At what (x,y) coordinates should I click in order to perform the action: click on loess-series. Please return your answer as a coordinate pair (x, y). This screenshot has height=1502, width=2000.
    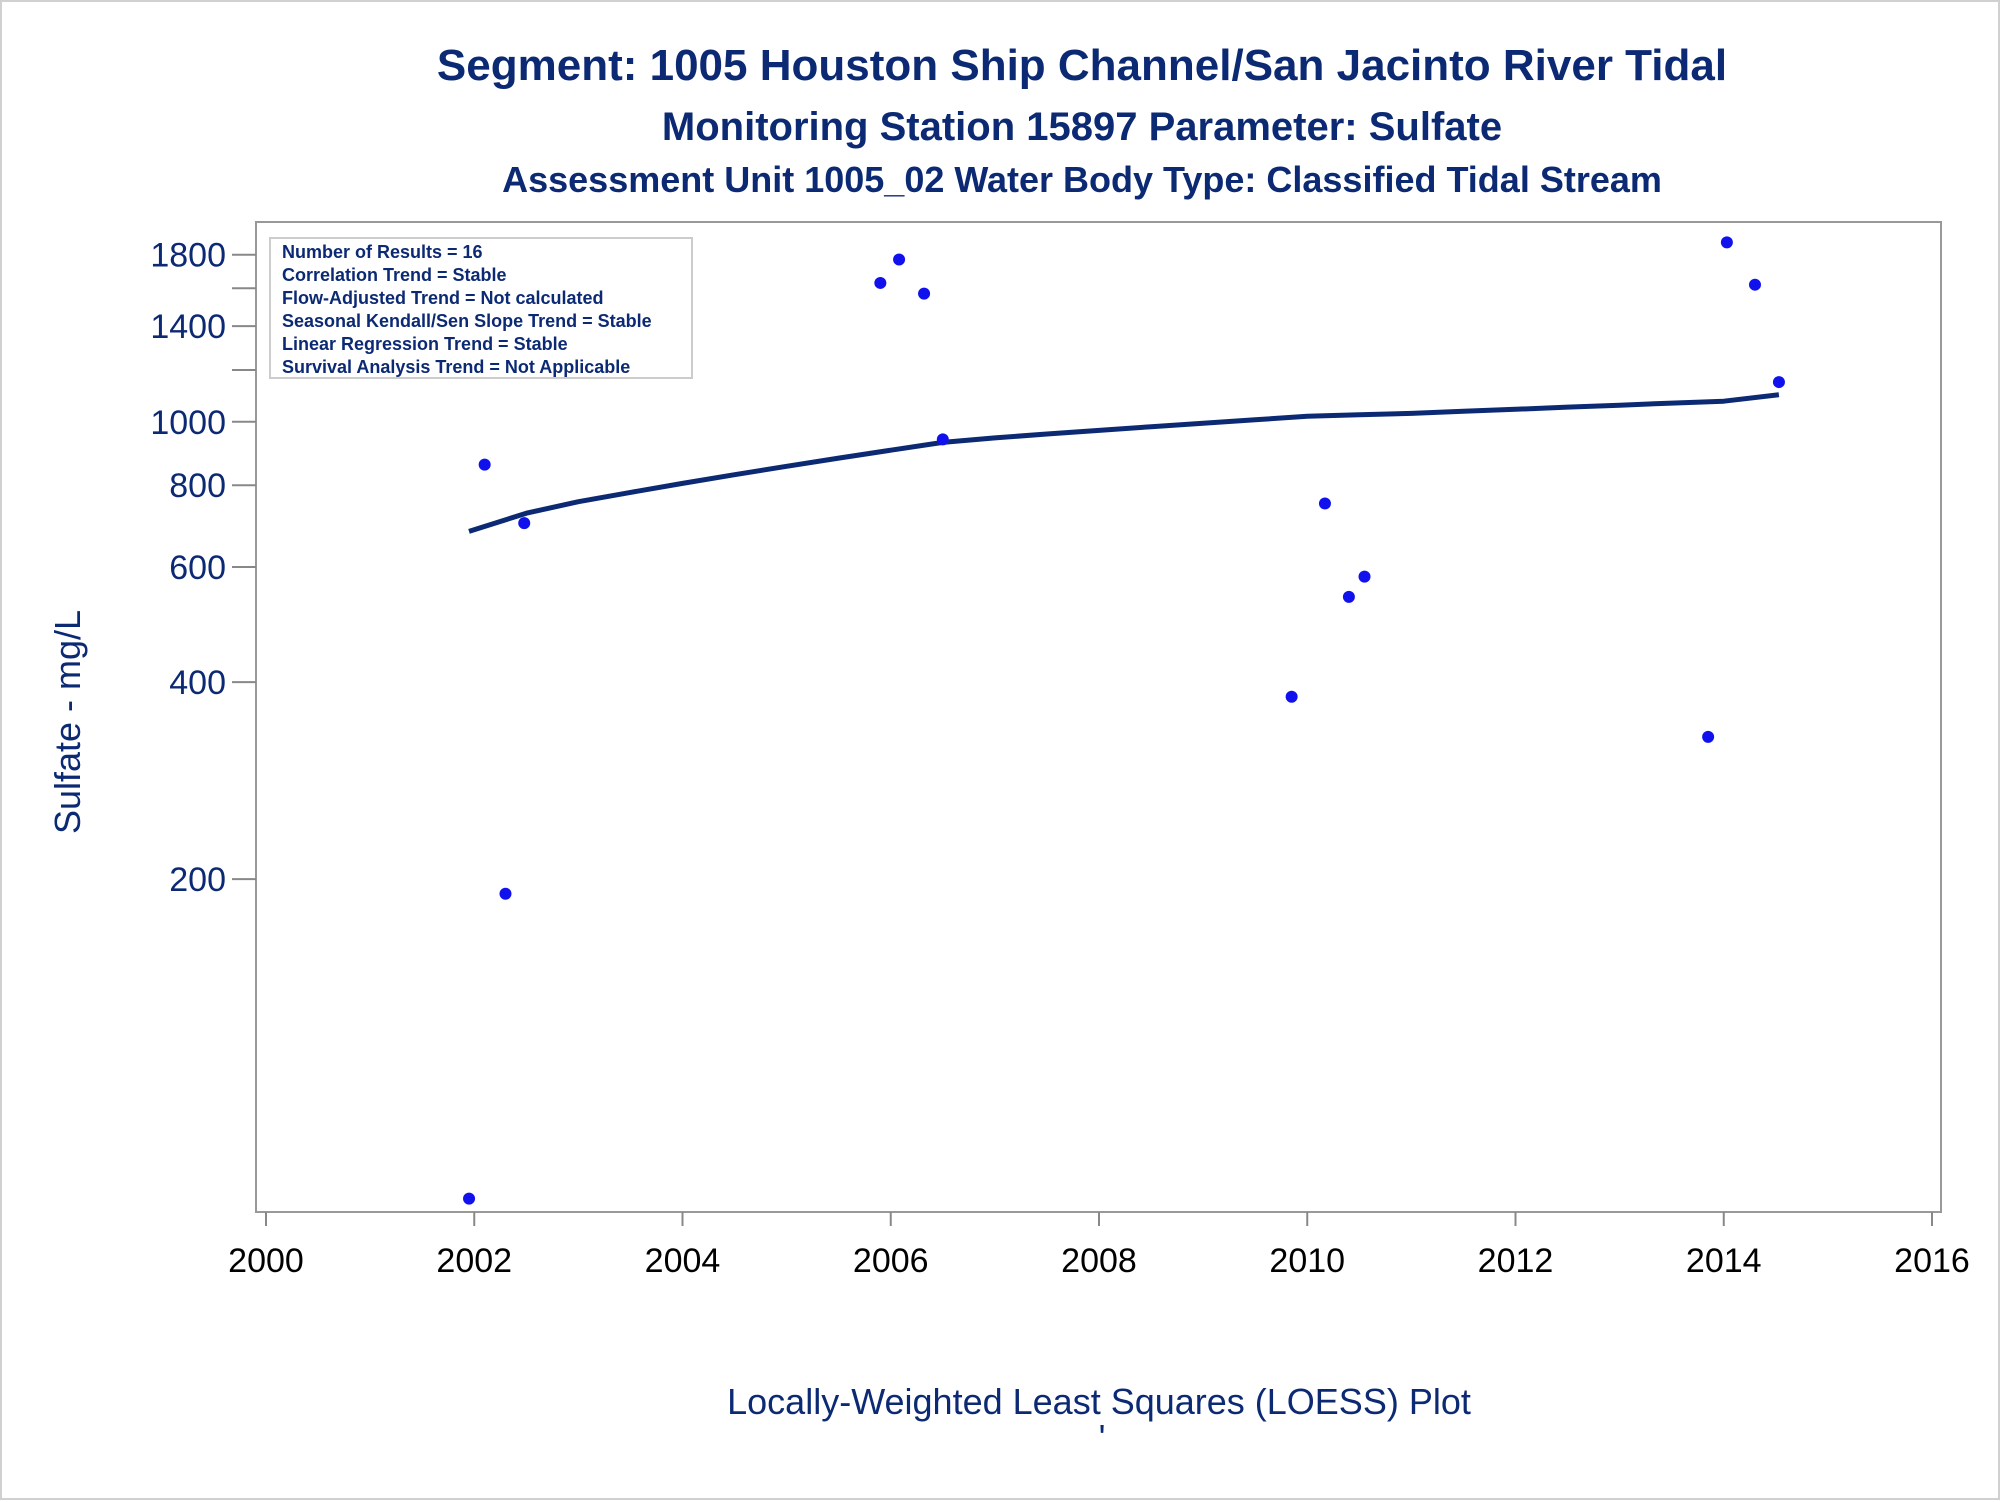
    Looking at the image, I should click on (1124, 463).